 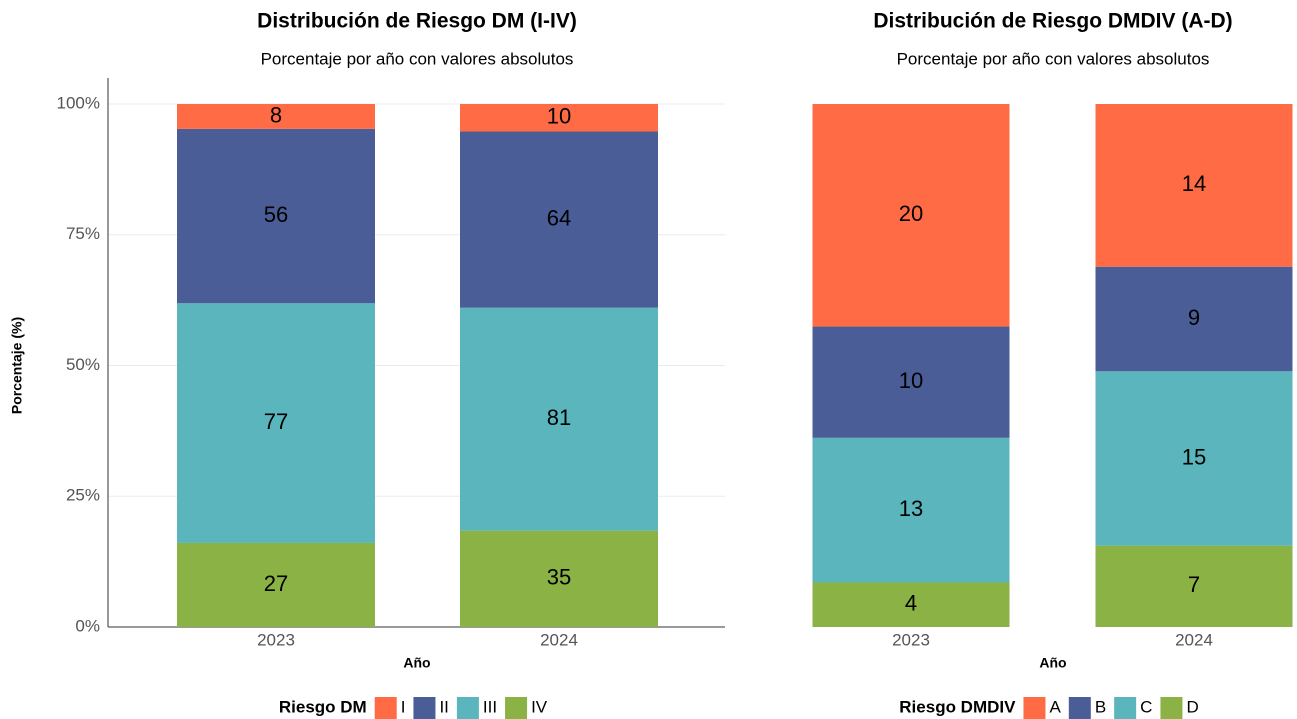 I want to click on value-label: 27, so click(x=276, y=583).